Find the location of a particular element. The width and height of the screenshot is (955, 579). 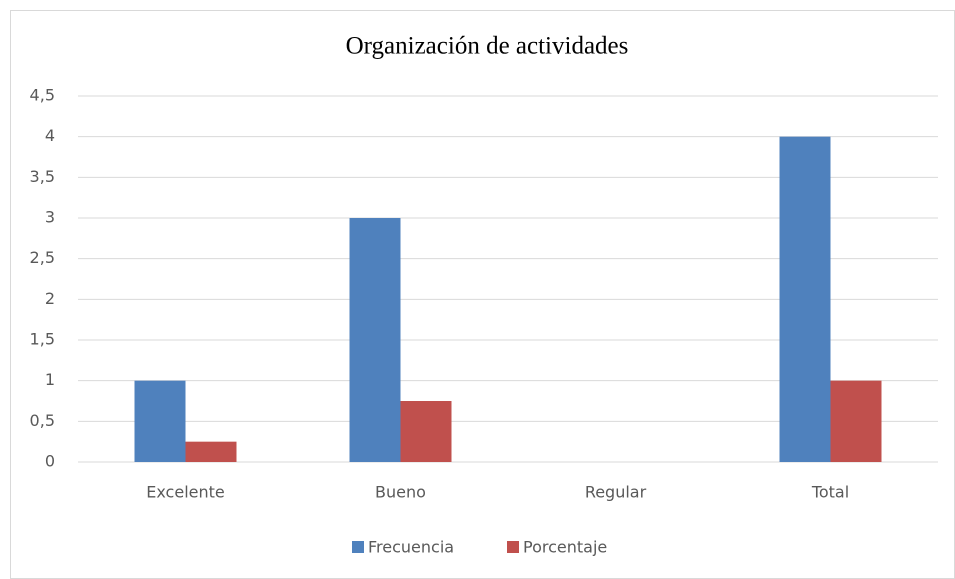

x-tick-label: Bueno is located at coordinates (400, 492).